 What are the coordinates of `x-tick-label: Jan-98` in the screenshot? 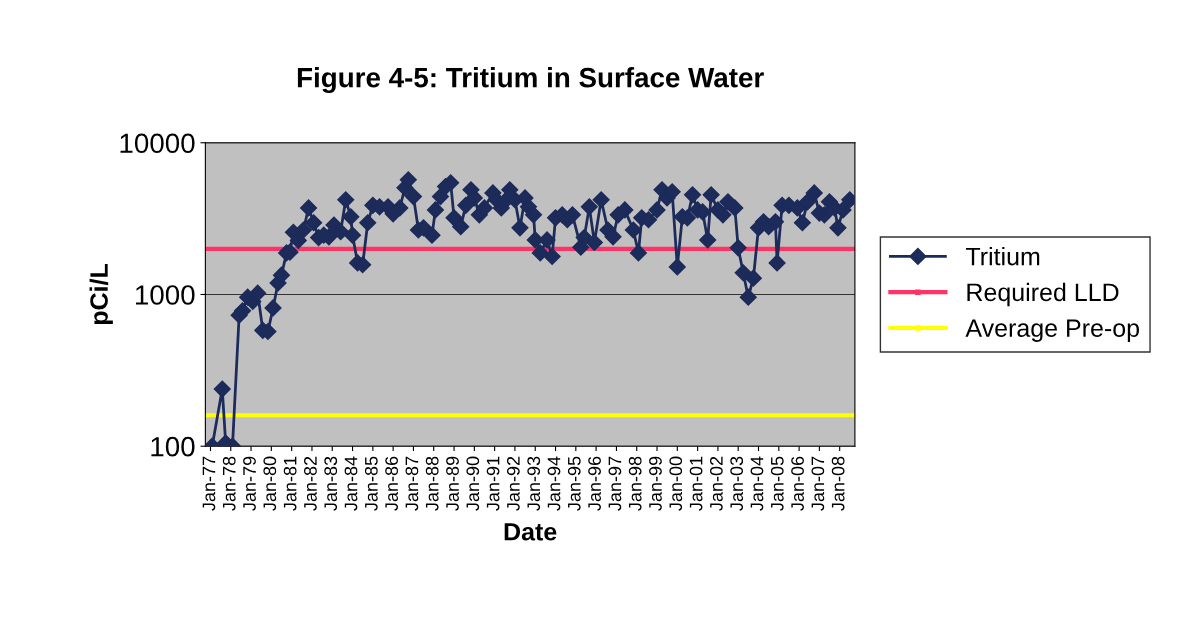 It's located at (635, 483).